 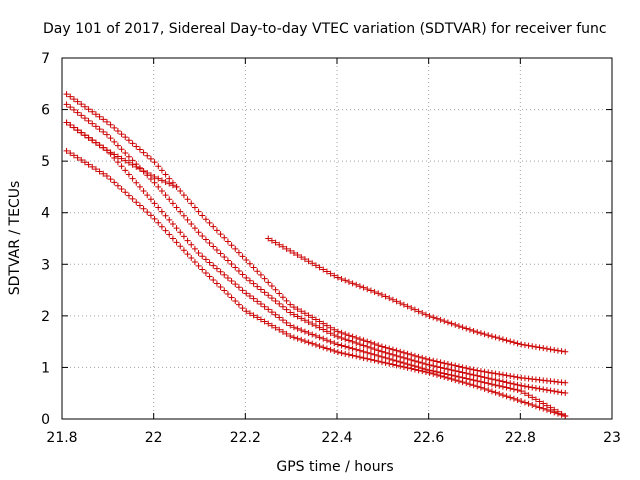 I want to click on y-tick-label: 1, so click(x=45, y=368).